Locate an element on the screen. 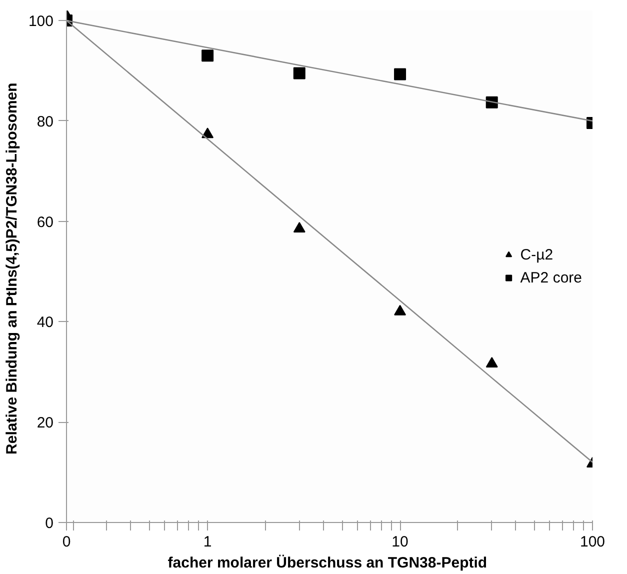  legend-label: AP2 core is located at coordinates (551, 277).